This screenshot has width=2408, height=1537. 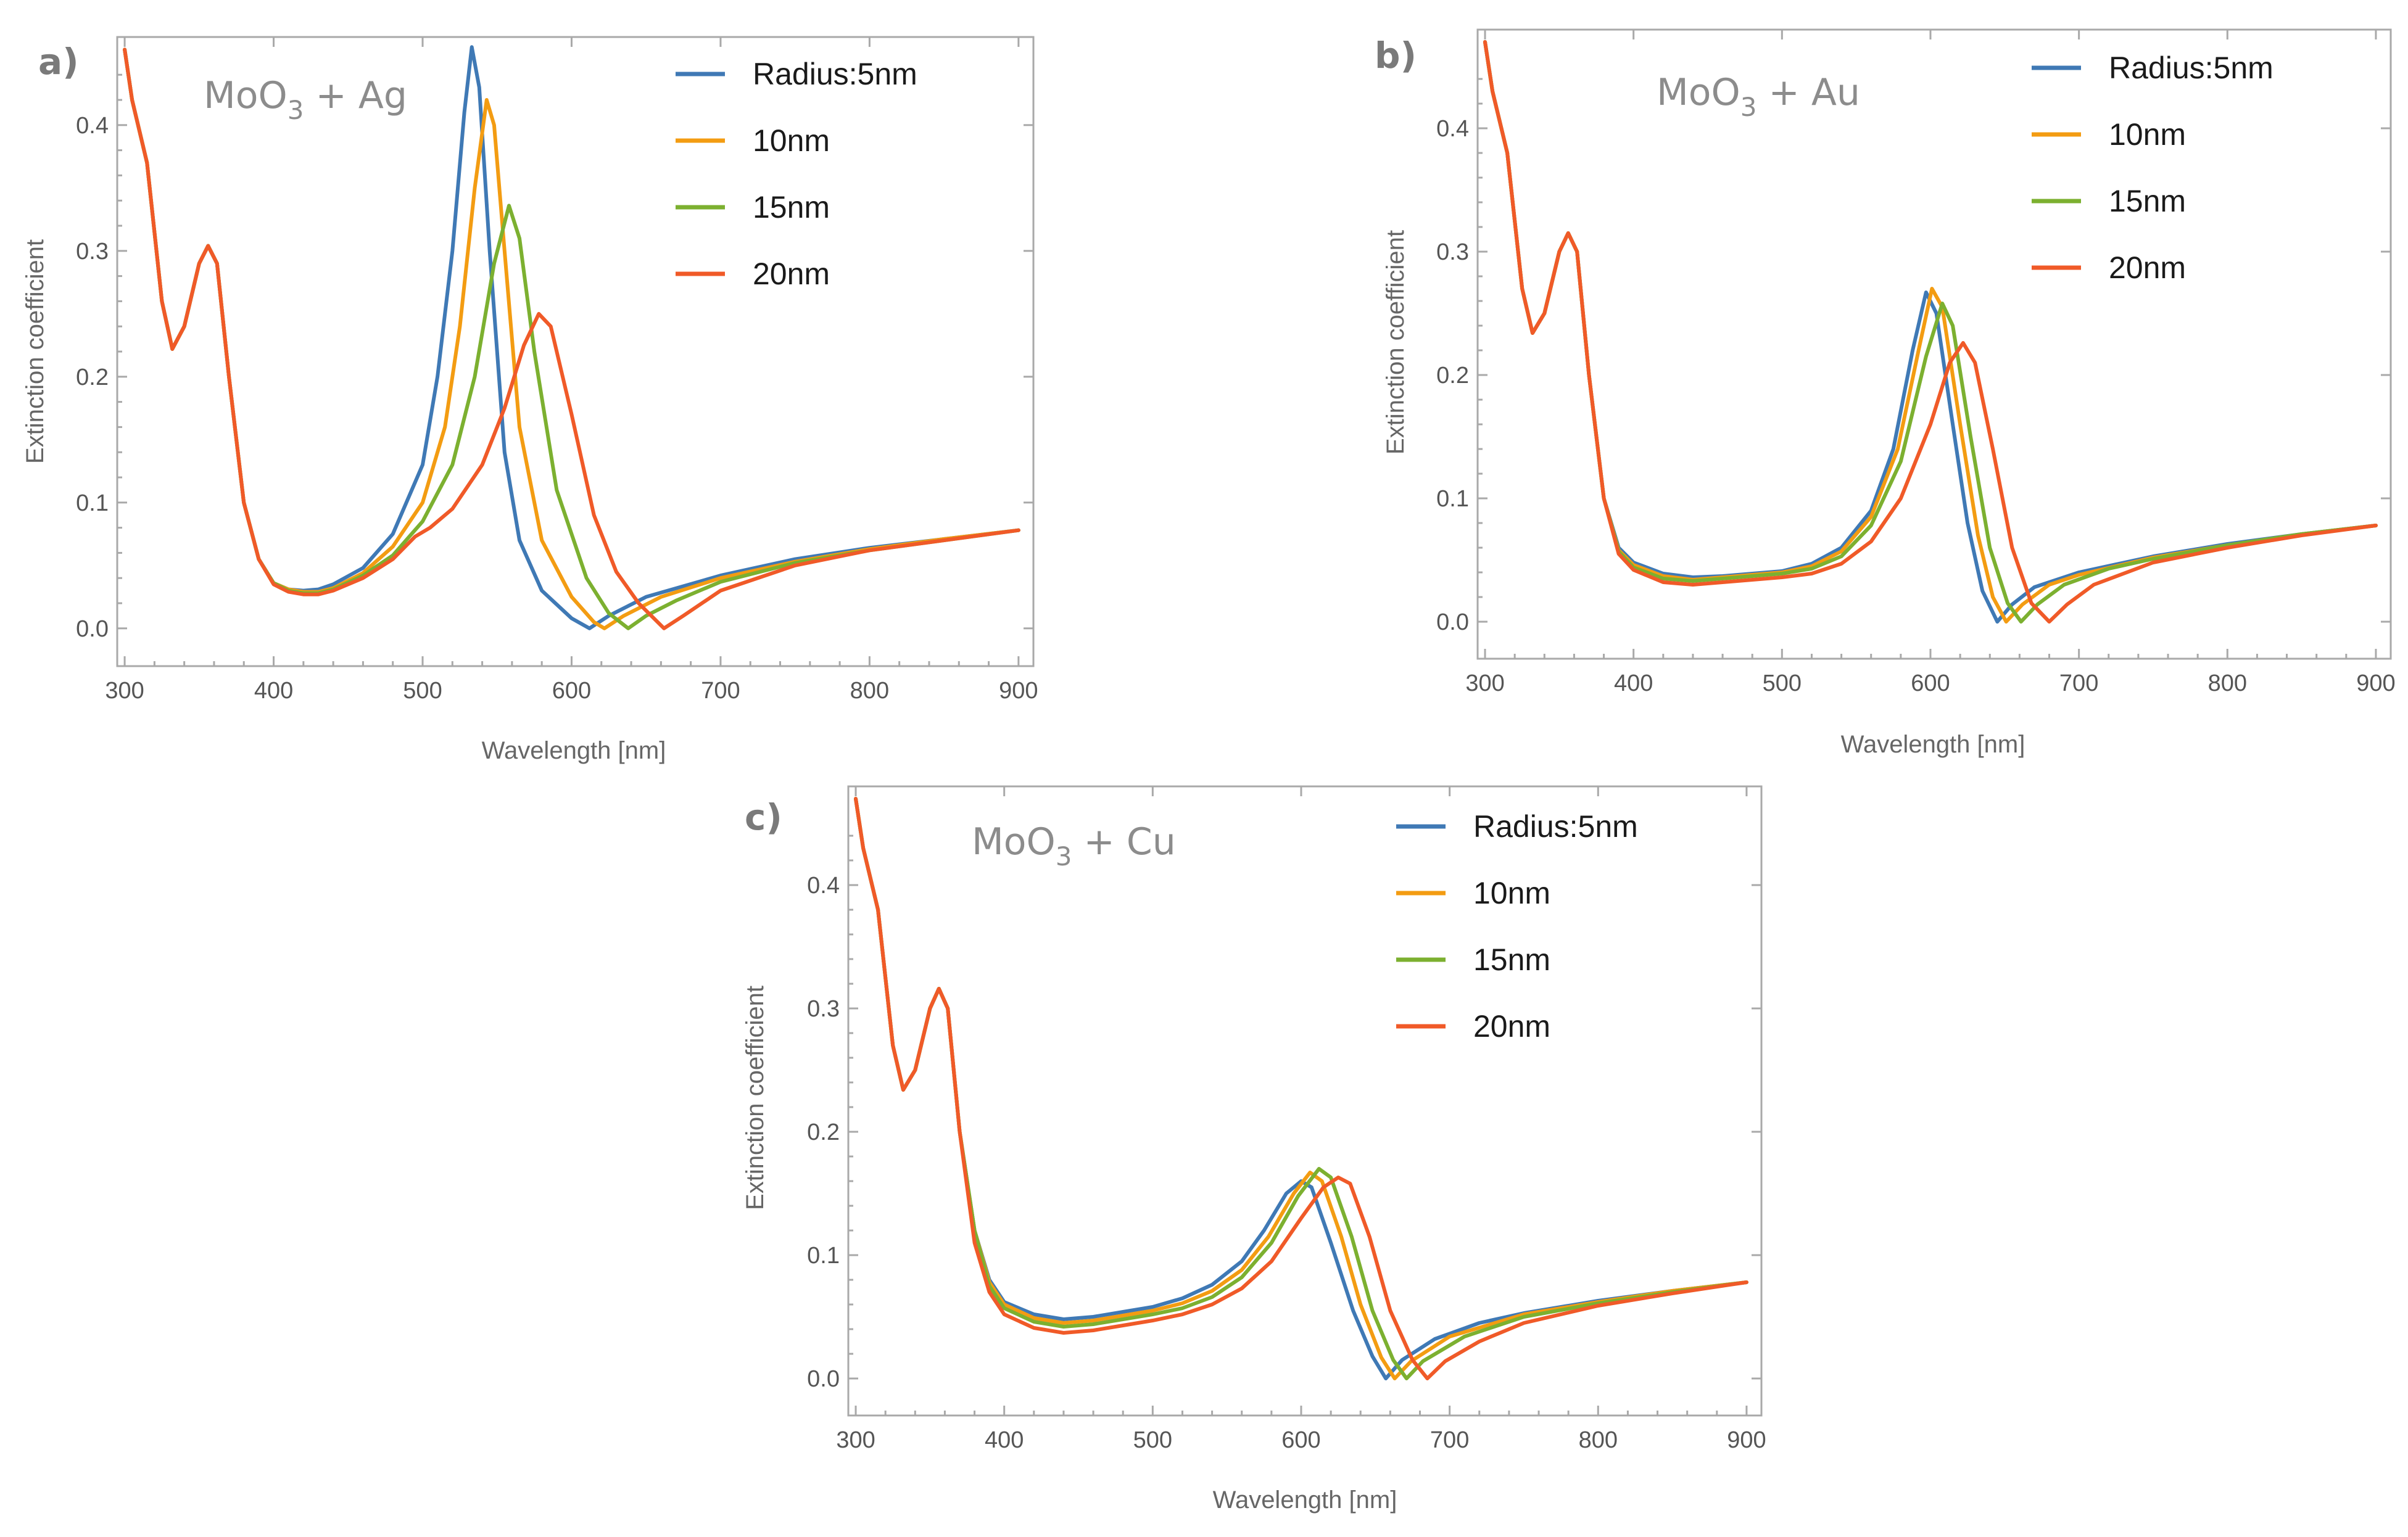 I want to click on panel-b-y-tick-label: 0.2, so click(x=1452, y=376).